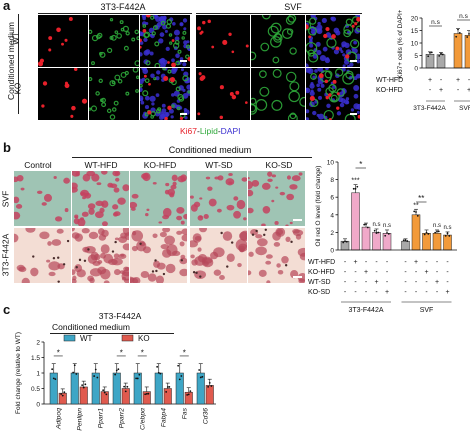  Describe the element at coordinates (353, 114) in the screenshot. I see `scale-bar` at that location.